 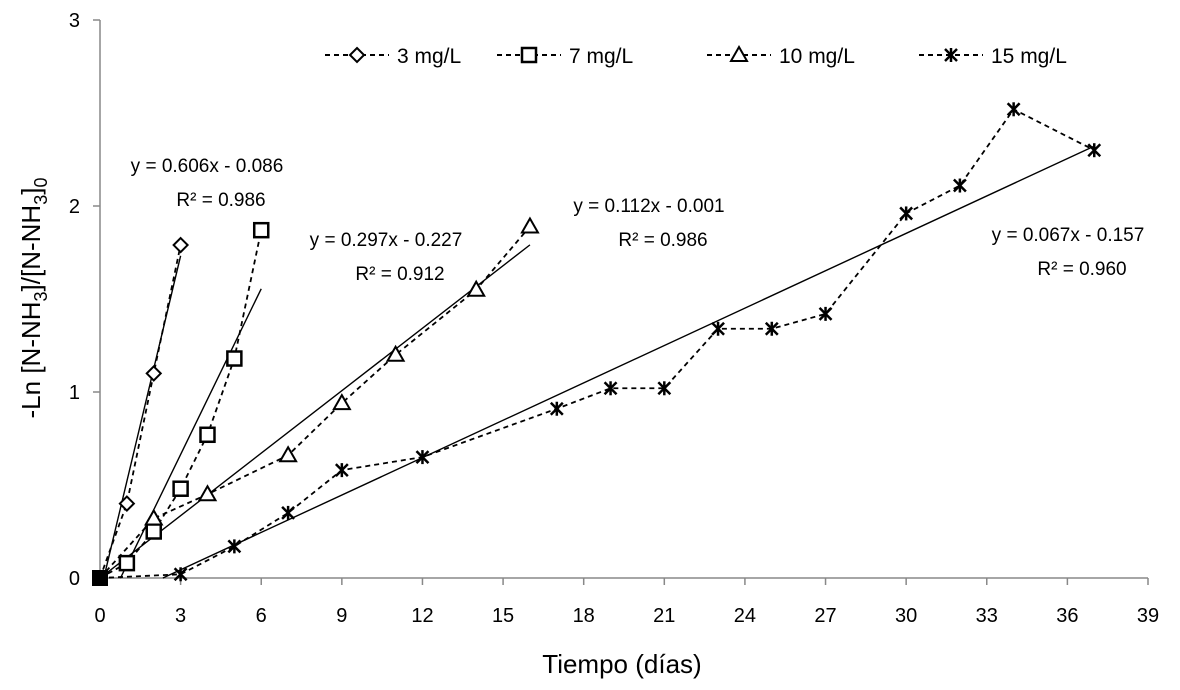 What do you see at coordinates (207, 166) in the screenshot?
I see `equation-label: y = 0.606x - 0.086` at bounding box center [207, 166].